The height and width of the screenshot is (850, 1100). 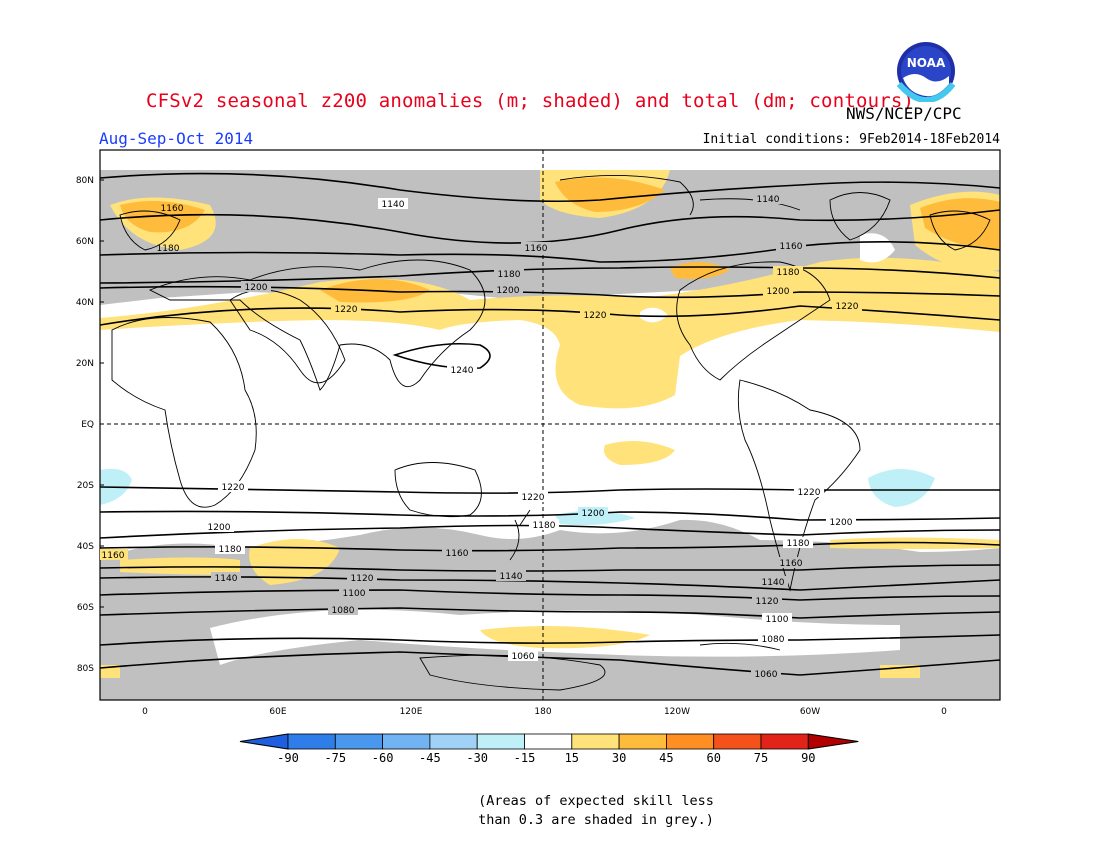 I want to click on contour-label: 1080, so click(x=773, y=639).